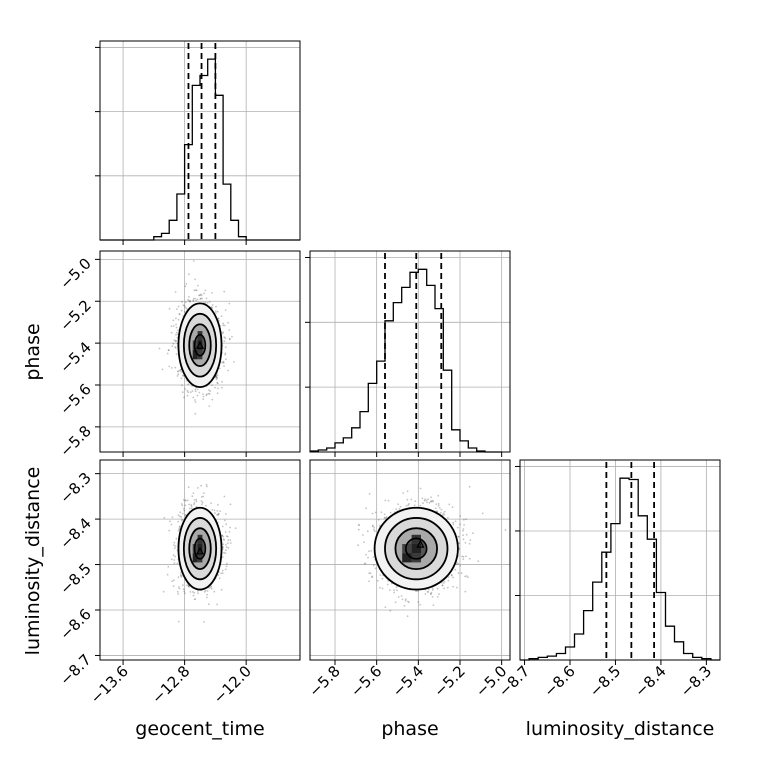 This screenshot has width=760, height=760. I want to click on x-tick-label: −5.8, so click(324, 681).